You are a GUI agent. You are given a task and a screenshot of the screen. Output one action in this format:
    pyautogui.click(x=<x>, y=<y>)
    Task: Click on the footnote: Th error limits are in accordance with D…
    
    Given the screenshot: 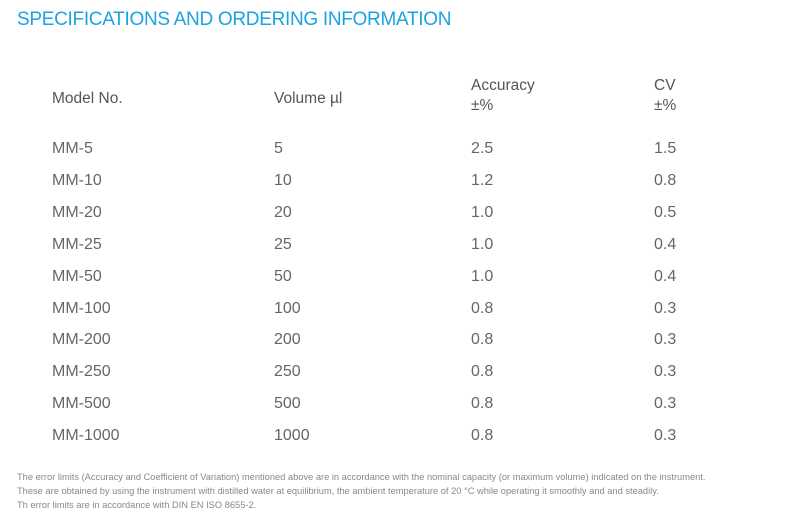 What is the action you would take?
    pyautogui.click(x=137, y=505)
    